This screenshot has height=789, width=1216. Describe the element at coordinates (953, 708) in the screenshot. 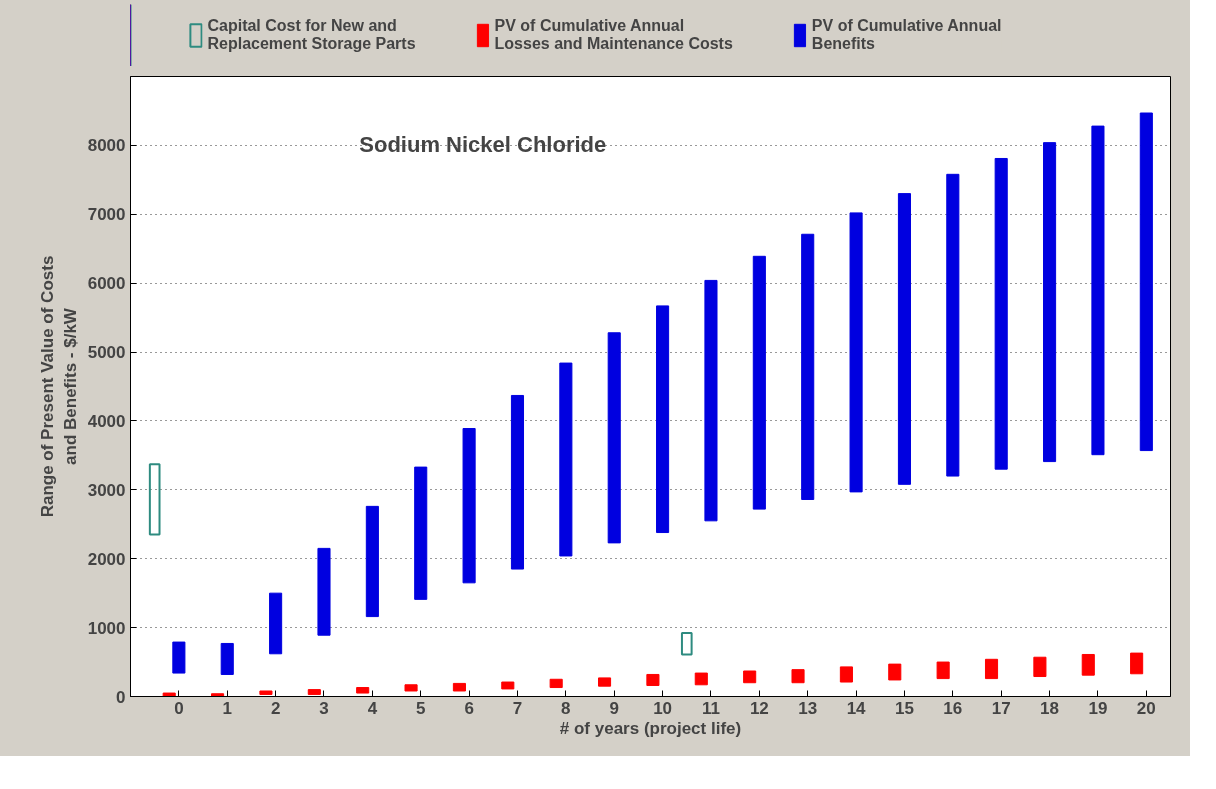

I see `x-tick-label: 16` at that location.